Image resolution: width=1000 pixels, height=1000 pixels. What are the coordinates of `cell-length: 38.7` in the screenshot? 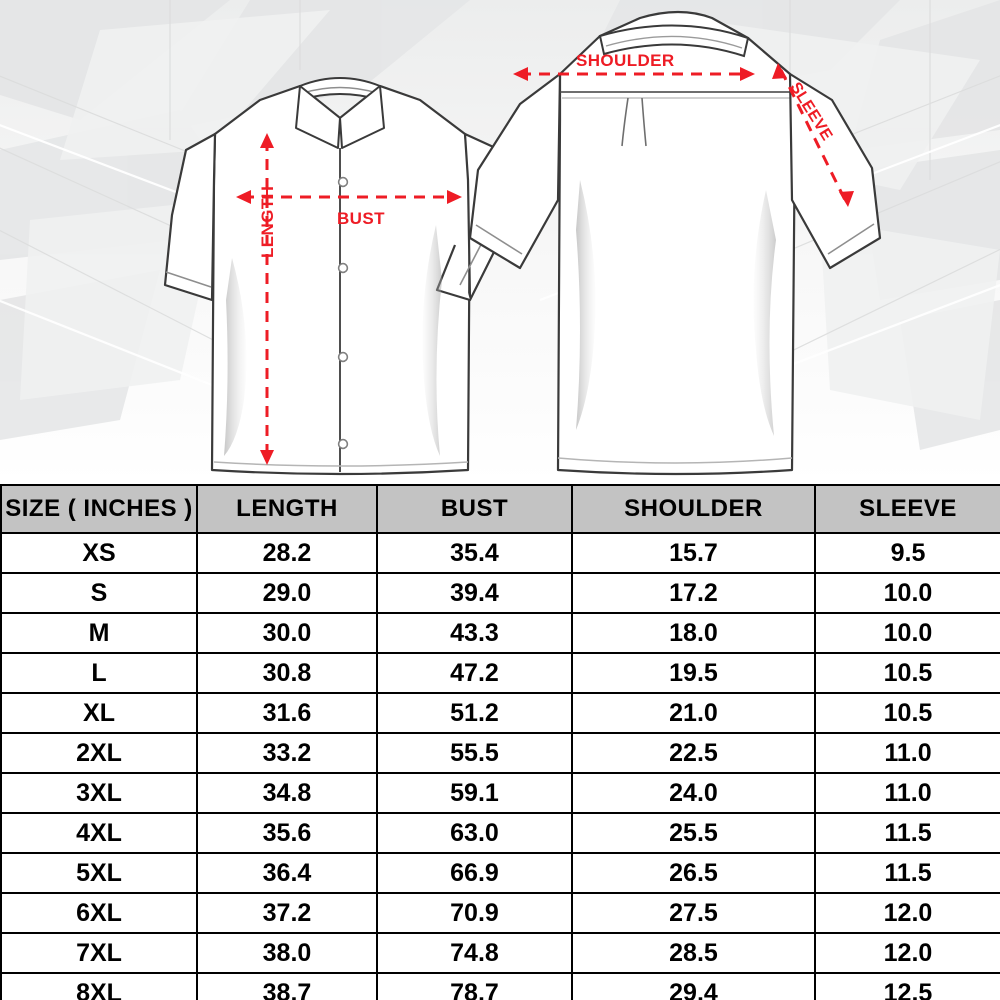 It's located at (287, 986).